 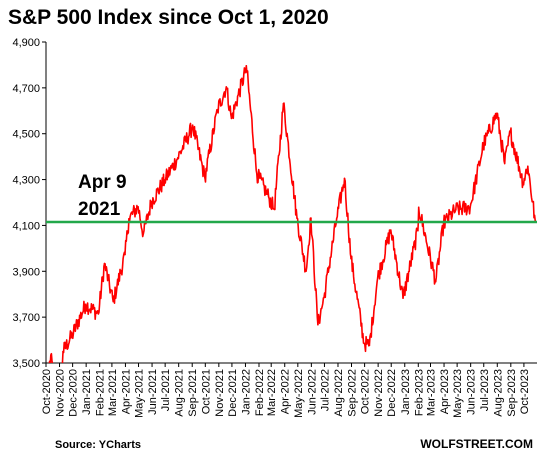 What do you see at coordinates (26, 89) in the screenshot?
I see `y-tick-label: 4,700` at bounding box center [26, 89].